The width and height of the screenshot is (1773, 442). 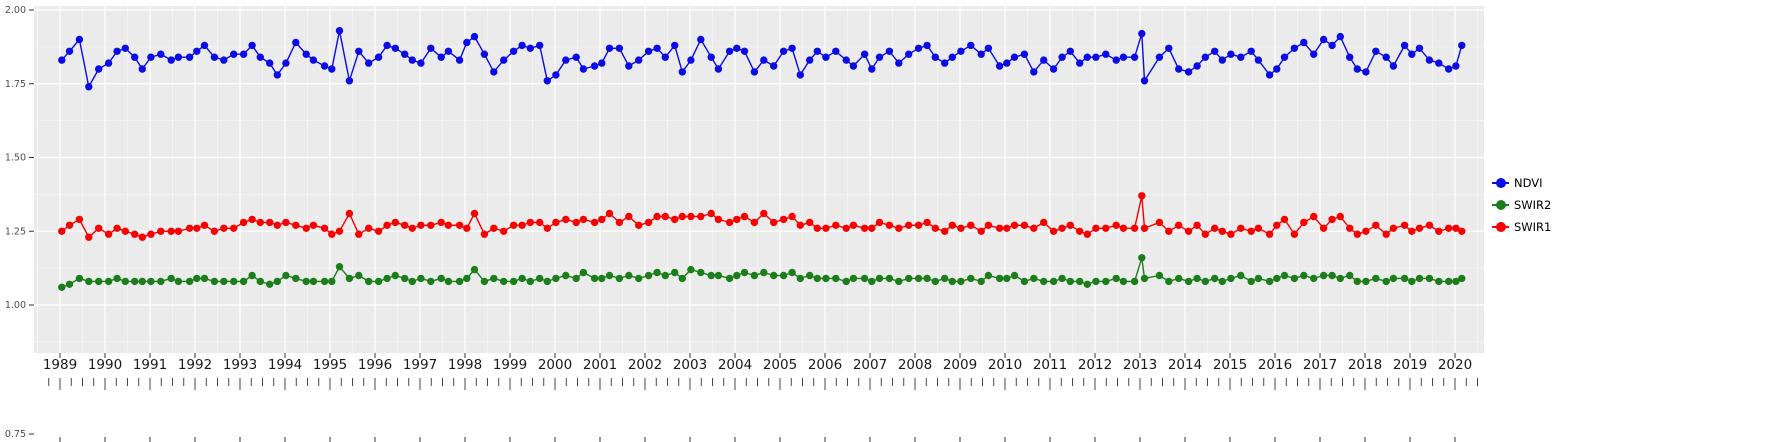 What do you see at coordinates (1365, 365) in the screenshot?
I see `svg-text: 2018` at bounding box center [1365, 365].